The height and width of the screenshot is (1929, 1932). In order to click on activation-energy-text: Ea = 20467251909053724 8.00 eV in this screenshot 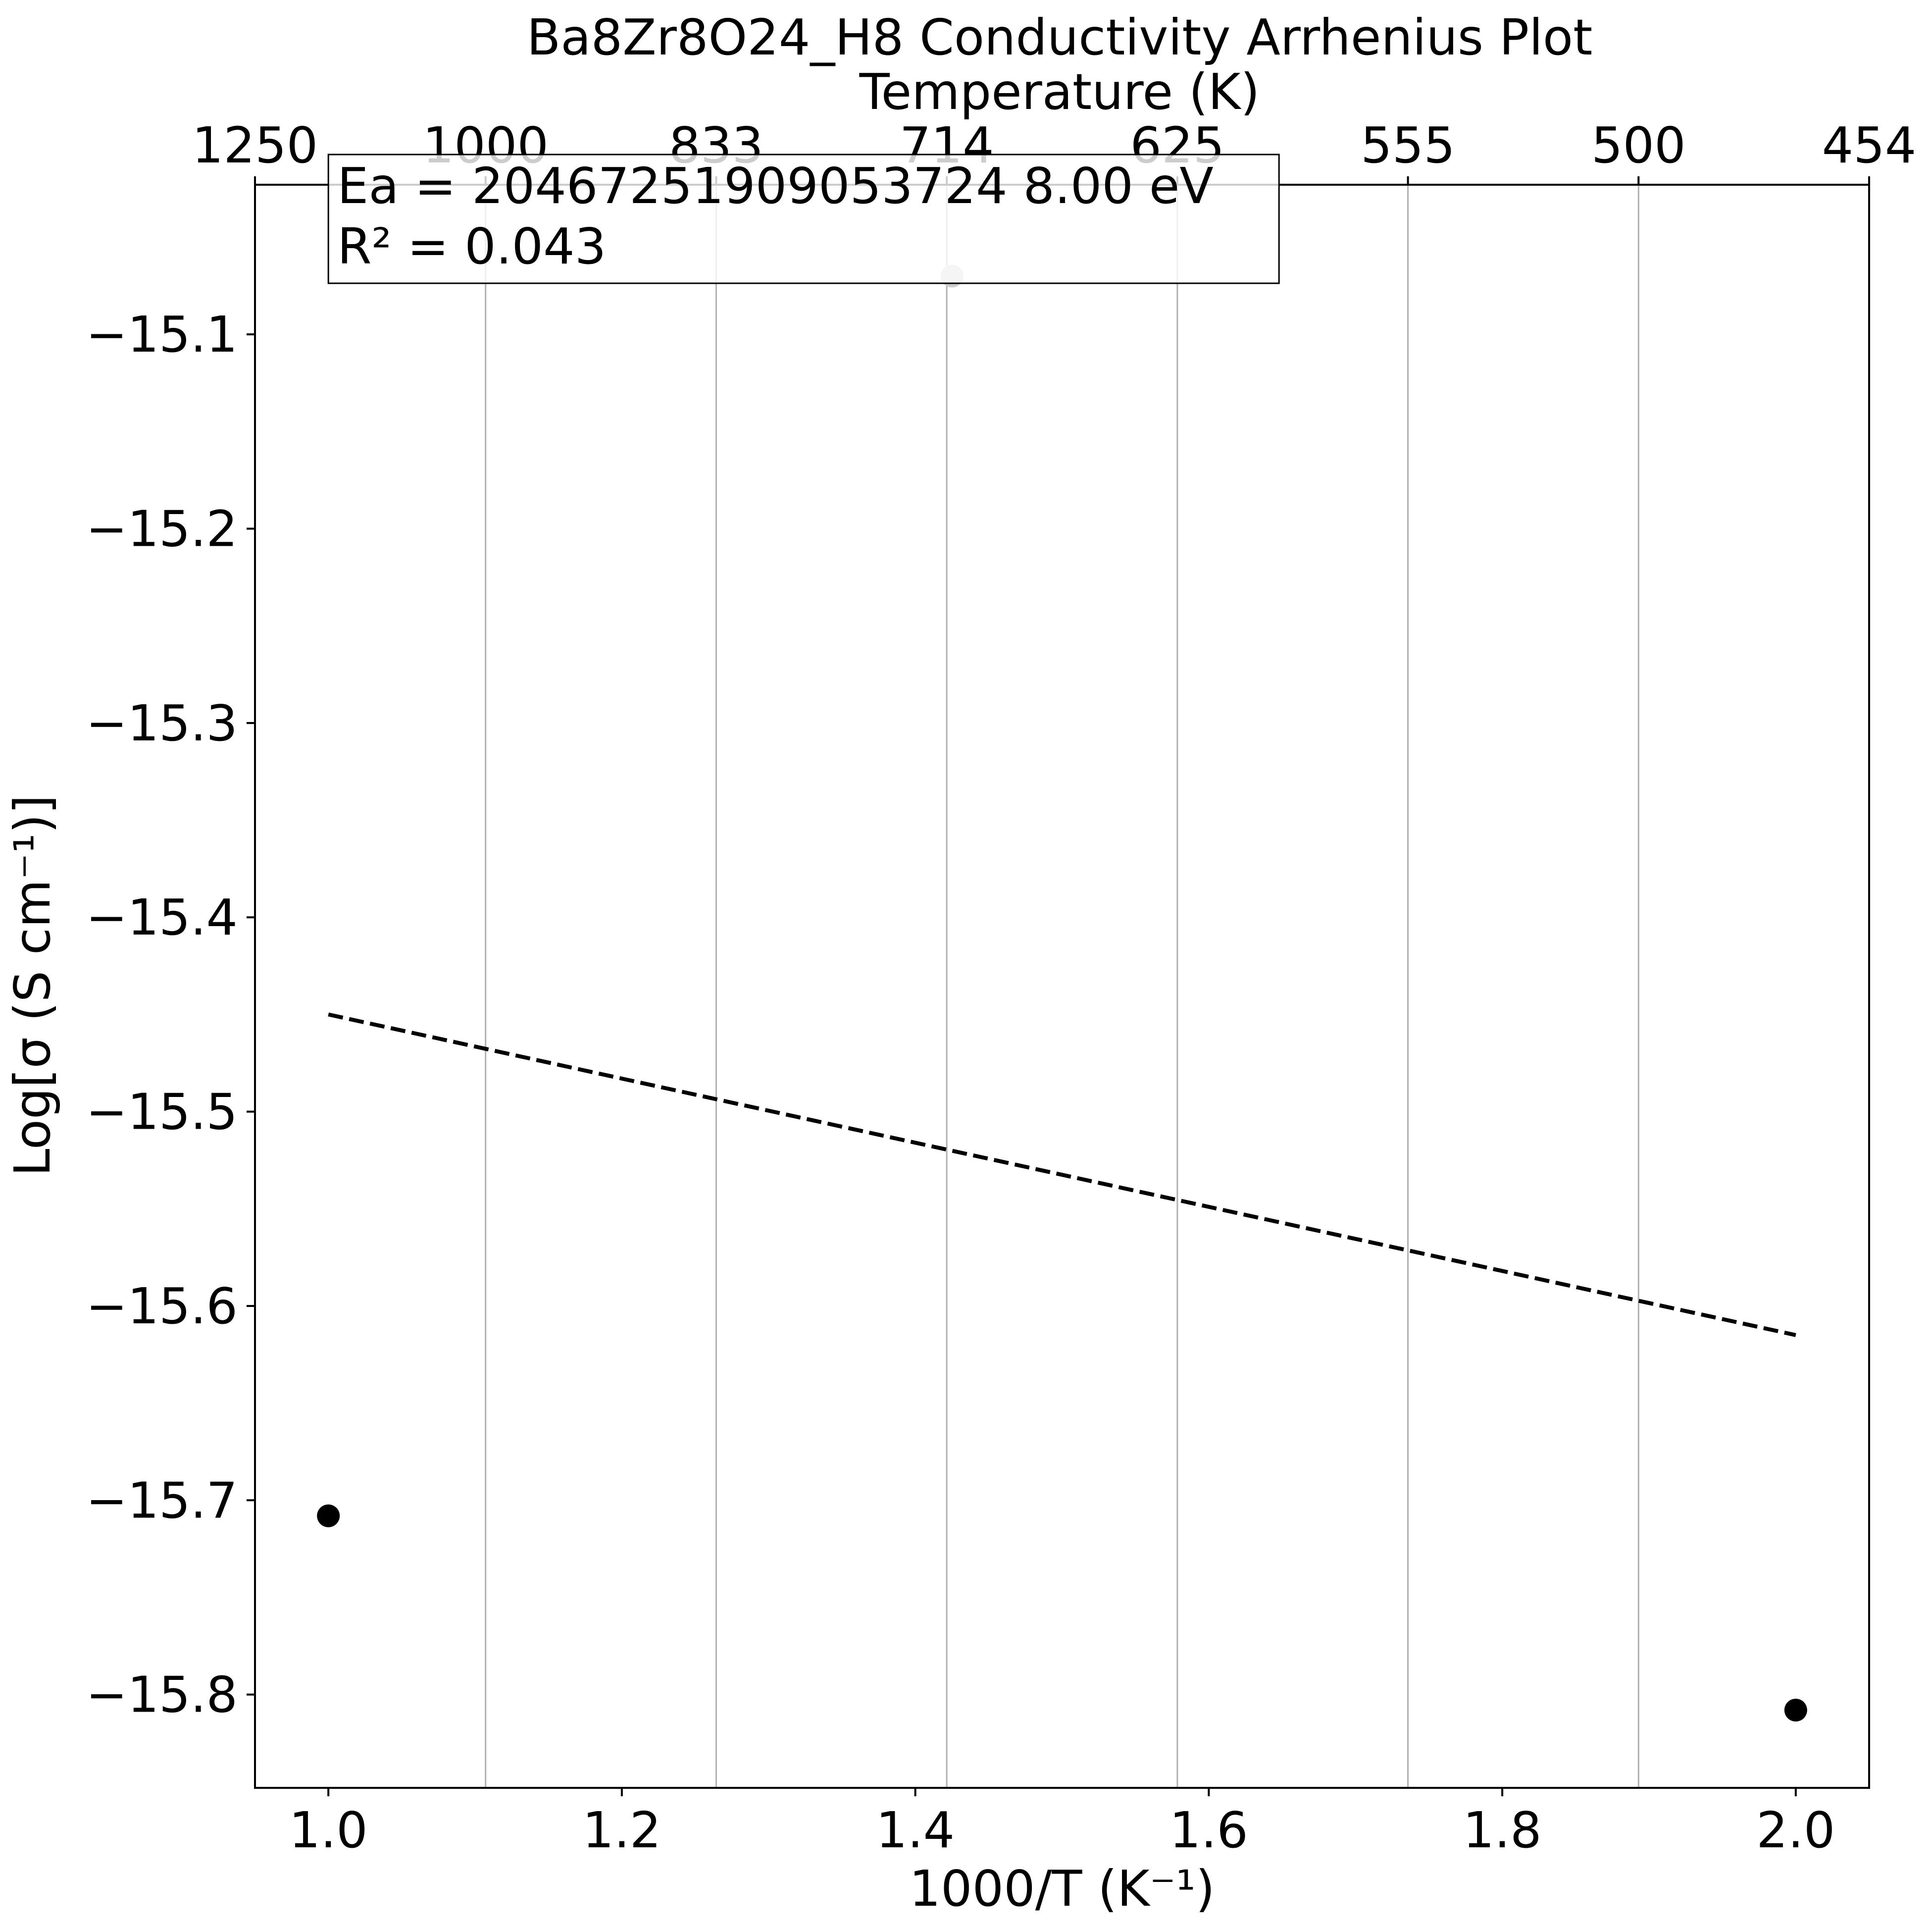, I will do `click(775, 186)`.